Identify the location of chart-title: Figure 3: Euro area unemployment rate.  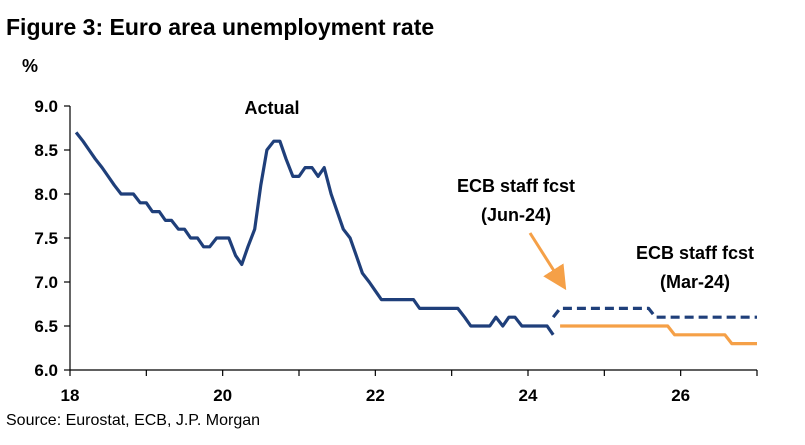
(220, 27).